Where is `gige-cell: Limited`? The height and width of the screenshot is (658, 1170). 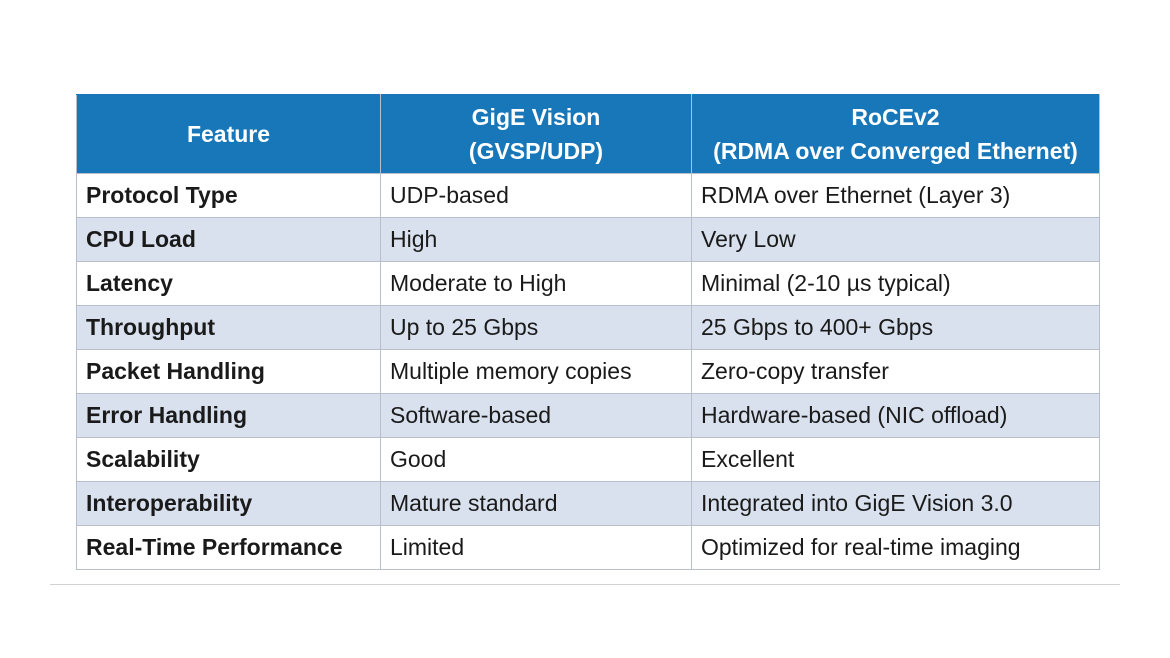
gige-cell: Limited is located at coordinates (536, 547).